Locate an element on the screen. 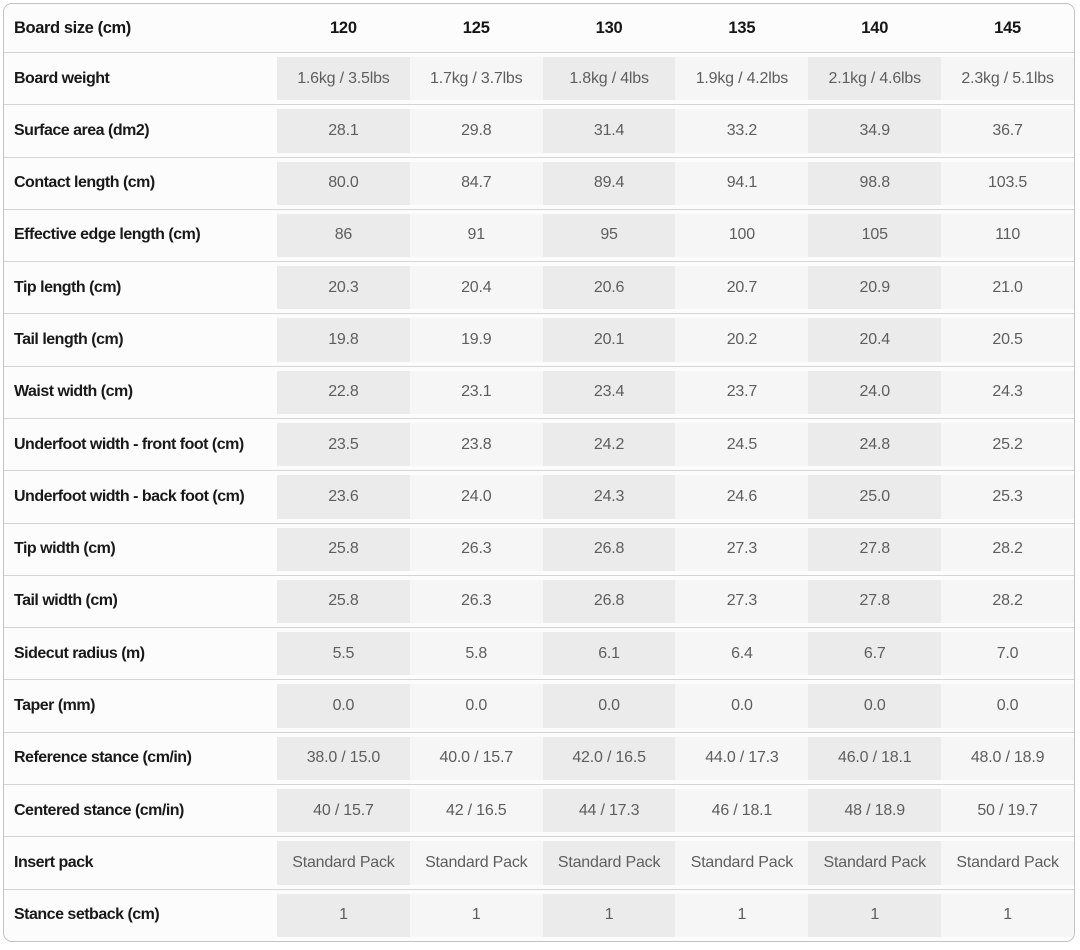 The image size is (1080, 950). row-label: Insert pack is located at coordinates (140, 862).